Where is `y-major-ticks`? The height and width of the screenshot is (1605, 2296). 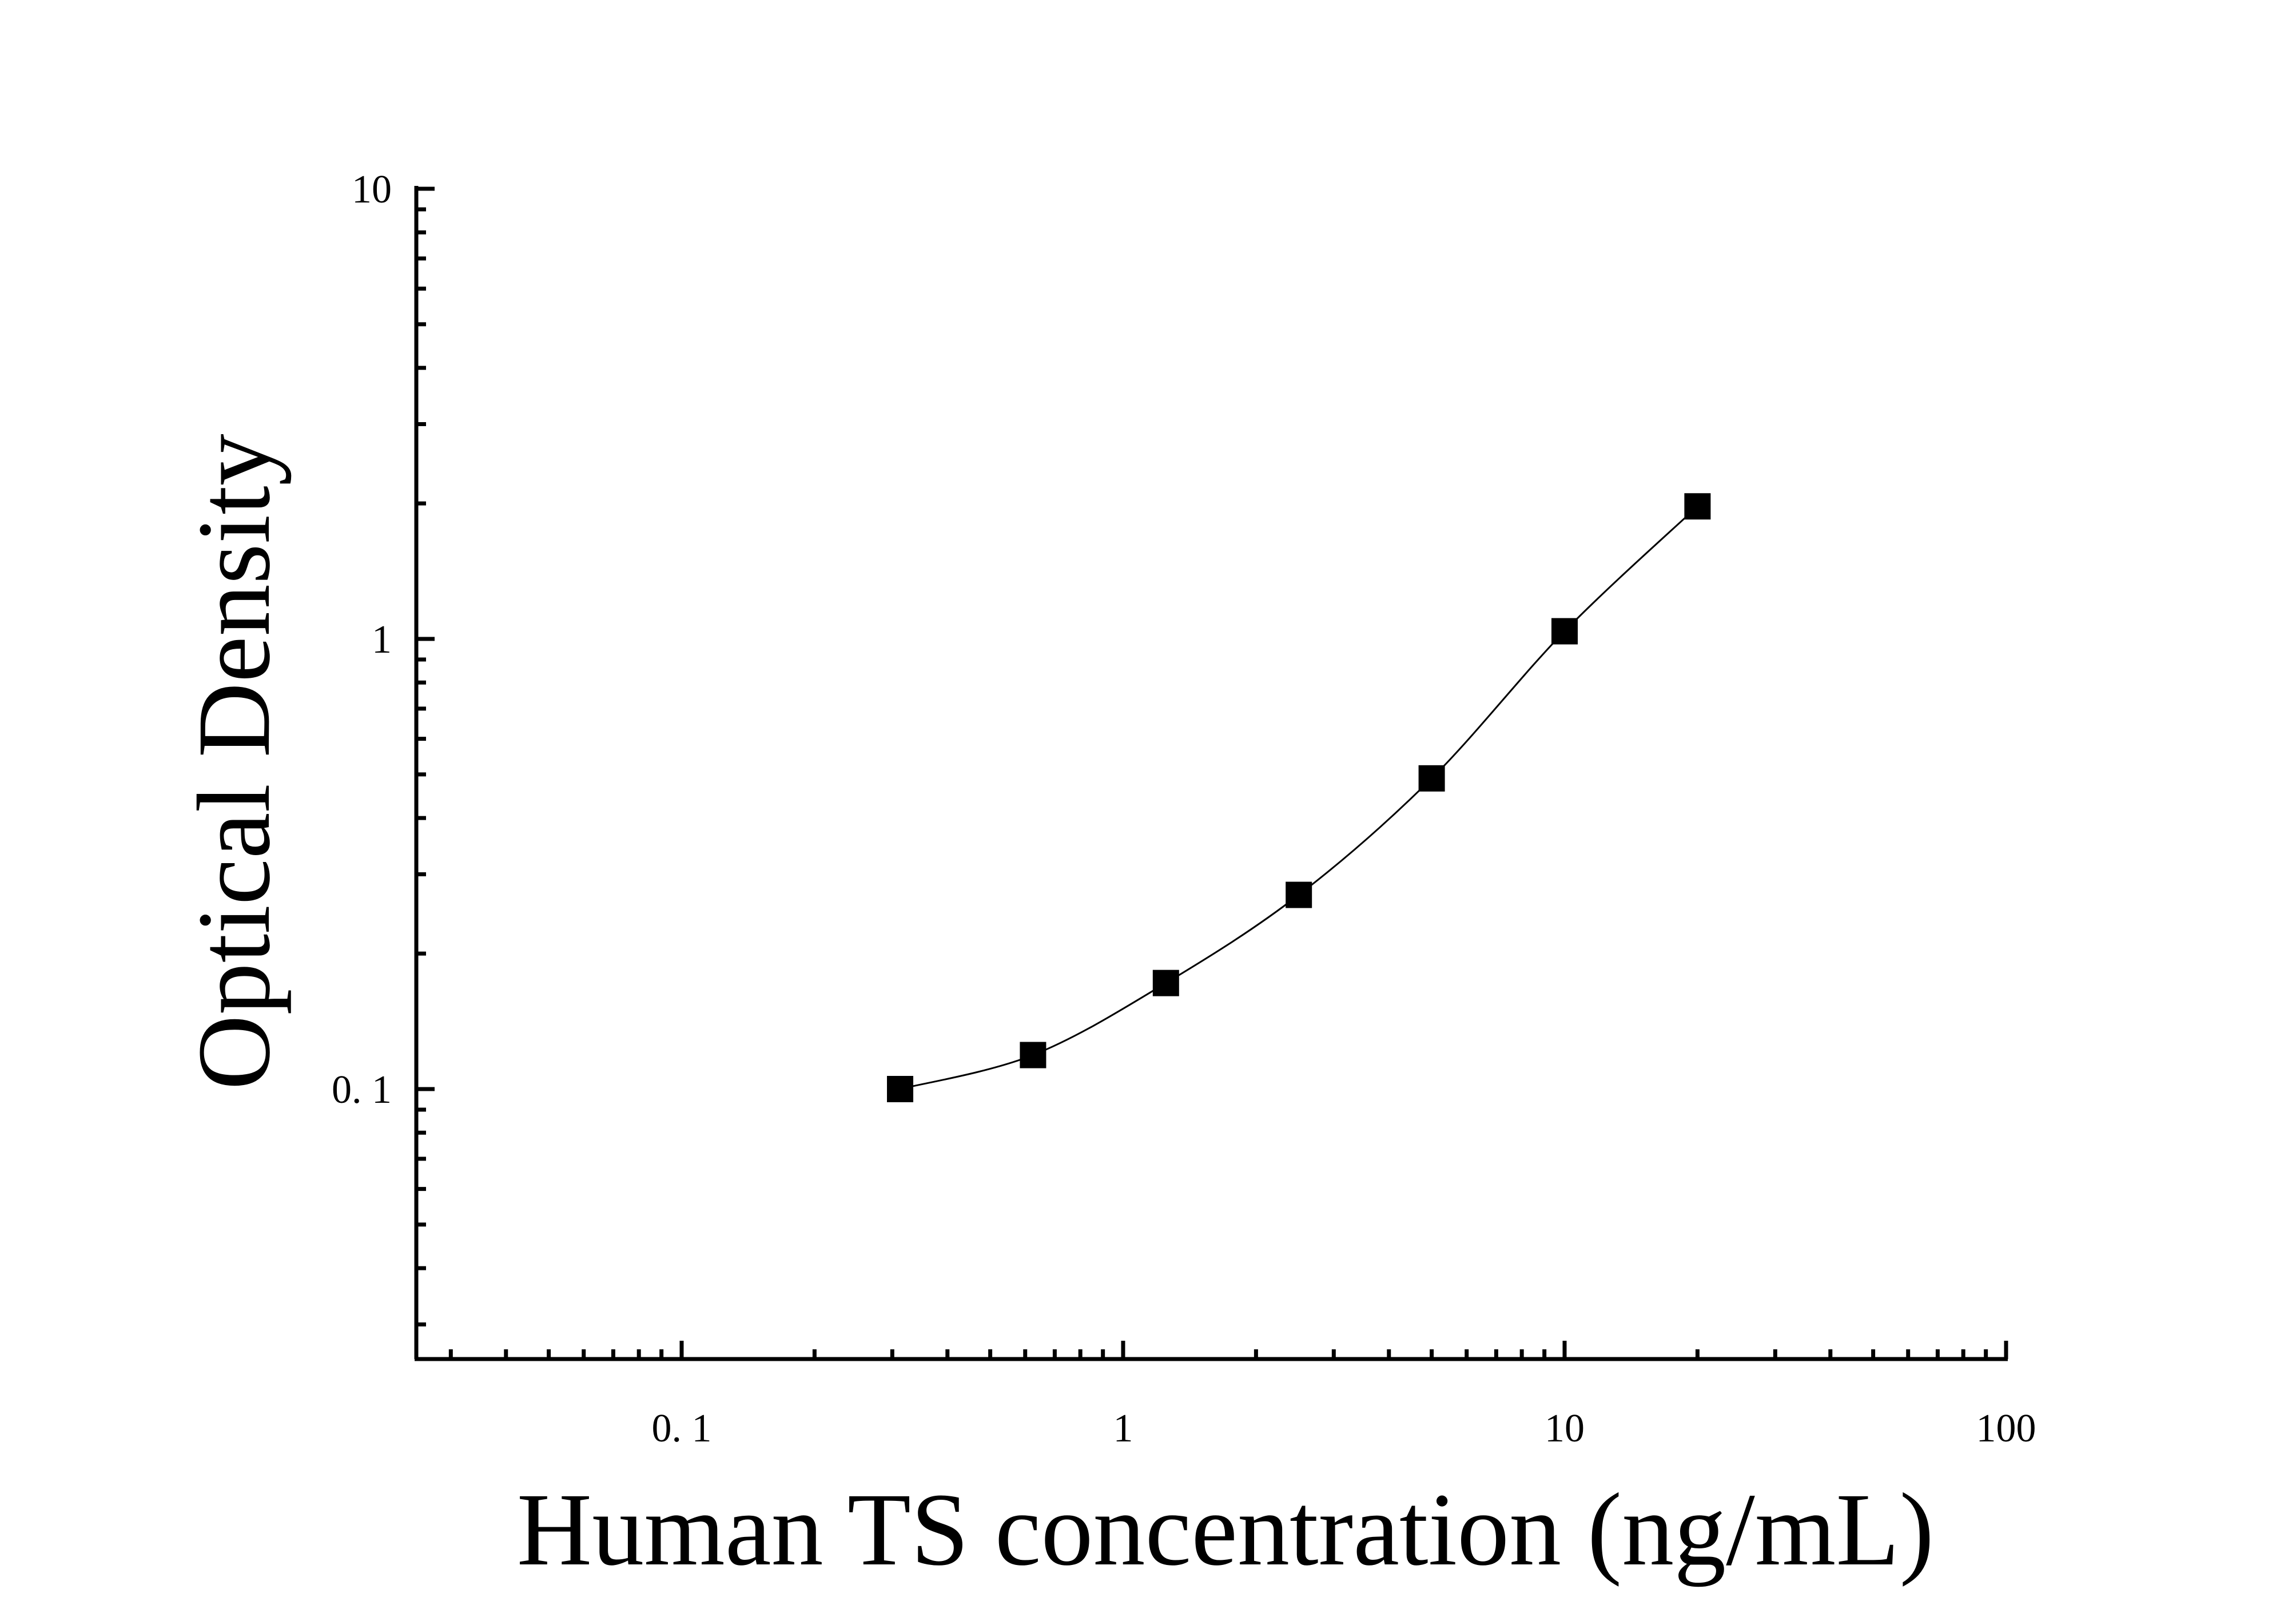 y-major-ticks is located at coordinates (426, 638).